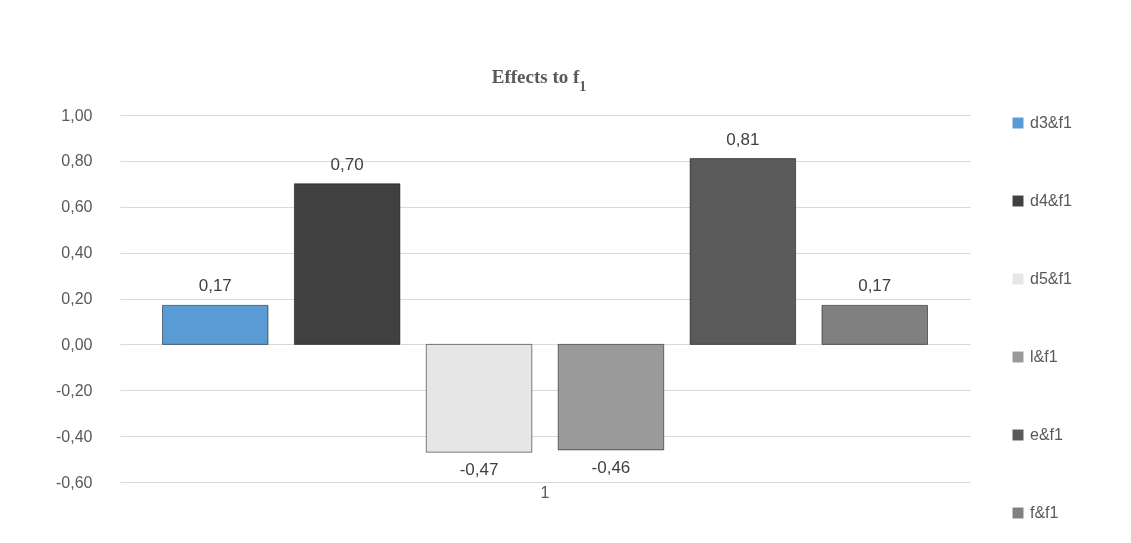 This screenshot has width=1131, height=543. What do you see at coordinates (1044, 356) in the screenshot?
I see `legend-label: l&f1` at bounding box center [1044, 356].